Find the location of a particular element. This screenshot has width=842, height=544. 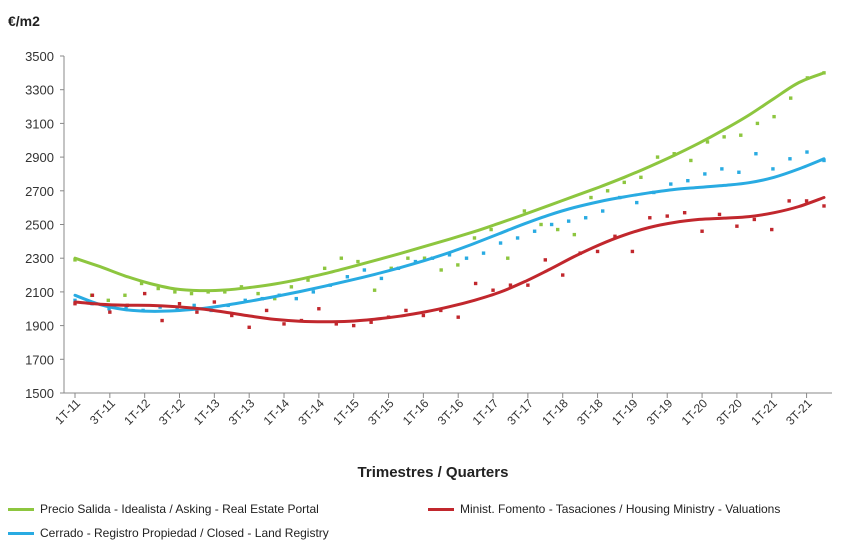

x-tick-label: 3T-16 is located at coordinates (451, 412).